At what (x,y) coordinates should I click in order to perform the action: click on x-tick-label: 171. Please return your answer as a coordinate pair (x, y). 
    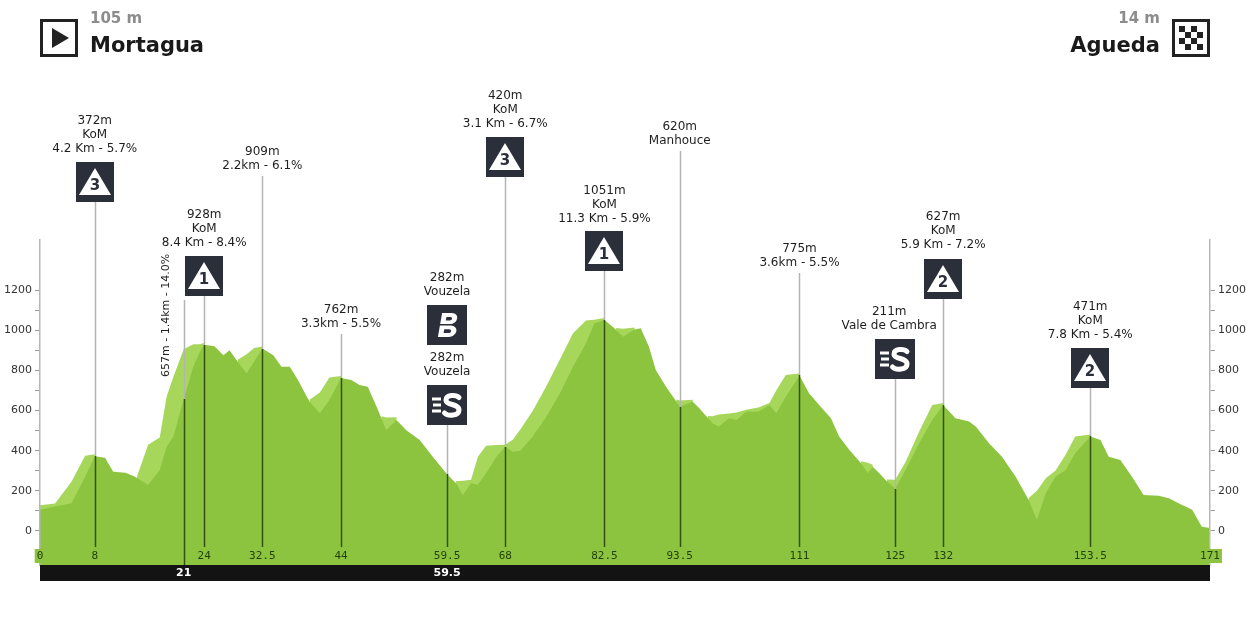
    Looking at the image, I should click on (1210, 555).